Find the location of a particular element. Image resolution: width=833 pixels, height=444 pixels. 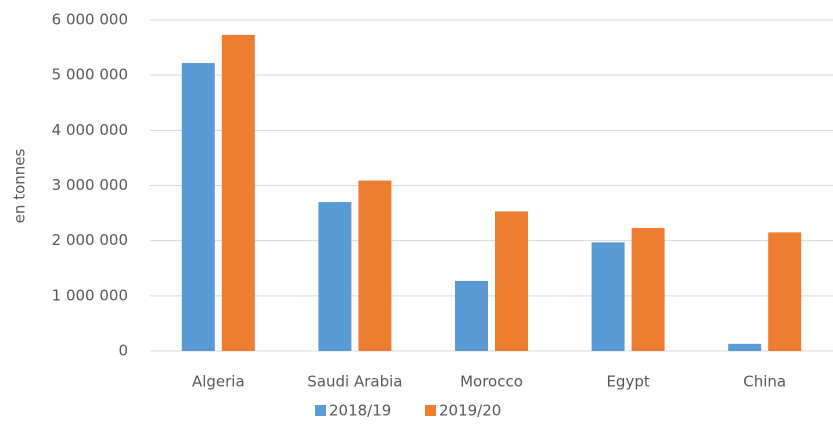

y-tick-label: 0 is located at coordinates (123, 351).